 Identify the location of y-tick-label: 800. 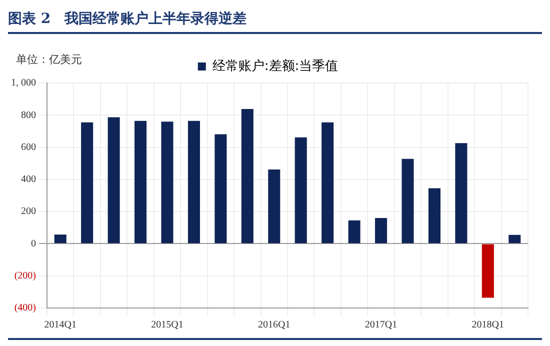
(28, 115).